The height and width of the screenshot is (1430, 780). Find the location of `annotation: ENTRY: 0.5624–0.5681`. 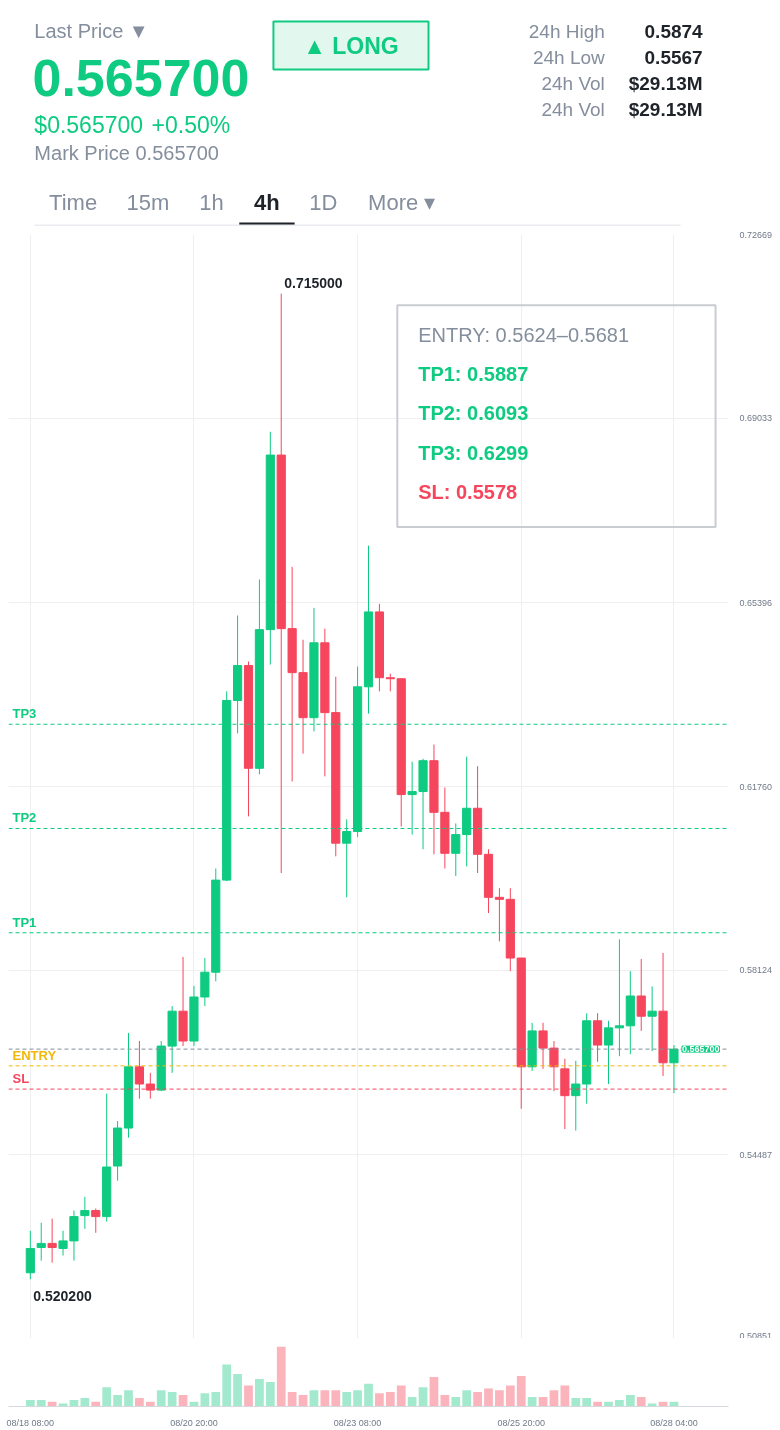

annotation: ENTRY: 0.5624–0.5681 is located at coordinates (524, 334).